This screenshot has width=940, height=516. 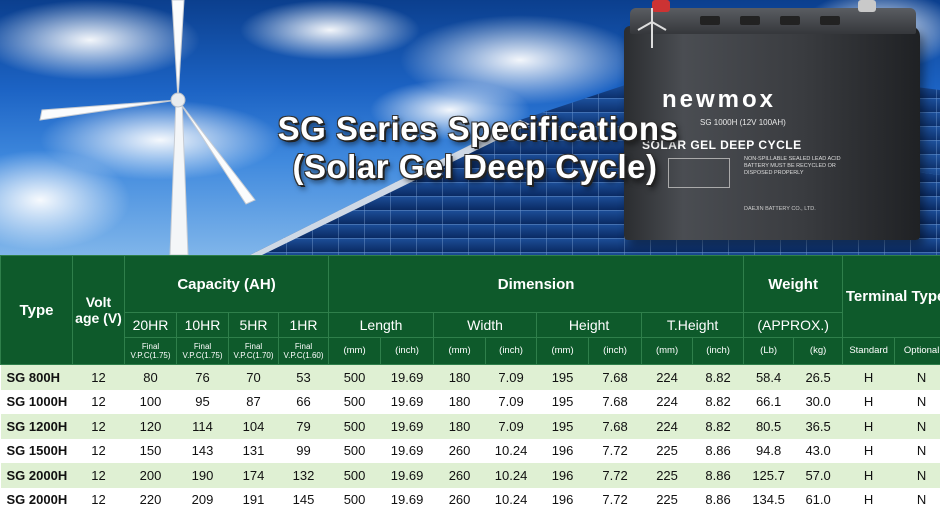 I want to click on battery-brand-logo: newmox, so click(x=719, y=99).